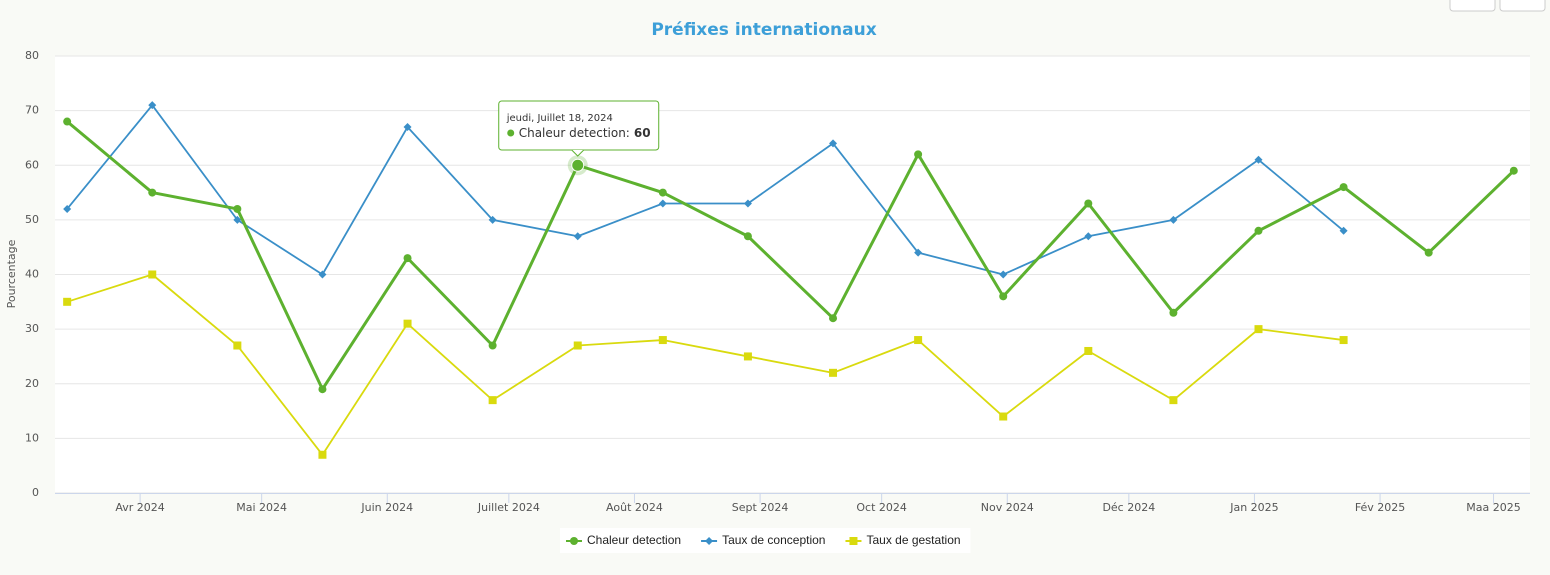 The image size is (1550, 575). What do you see at coordinates (508, 507) in the screenshot?
I see `x-tick-label: Juillet 2024` at bounding box center [508, 507].